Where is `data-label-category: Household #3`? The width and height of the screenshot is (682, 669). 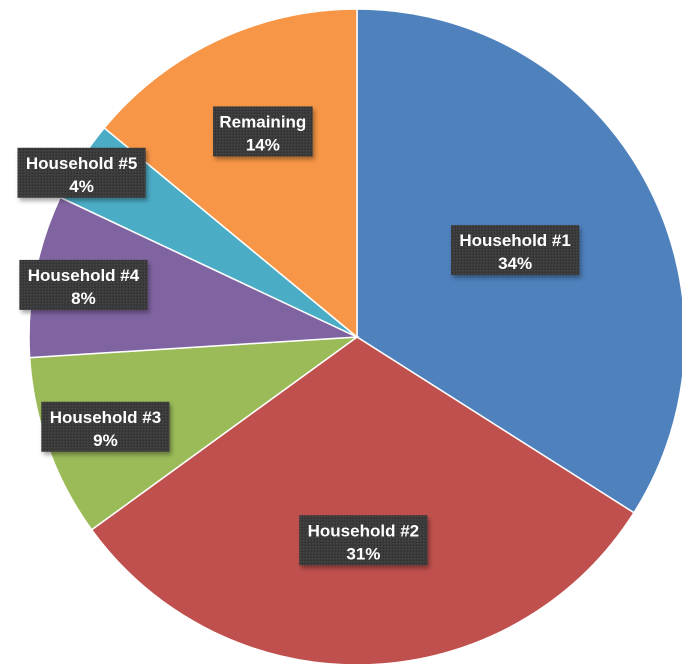
data-label-category: Household #3 is located at coordinates (105, 417).